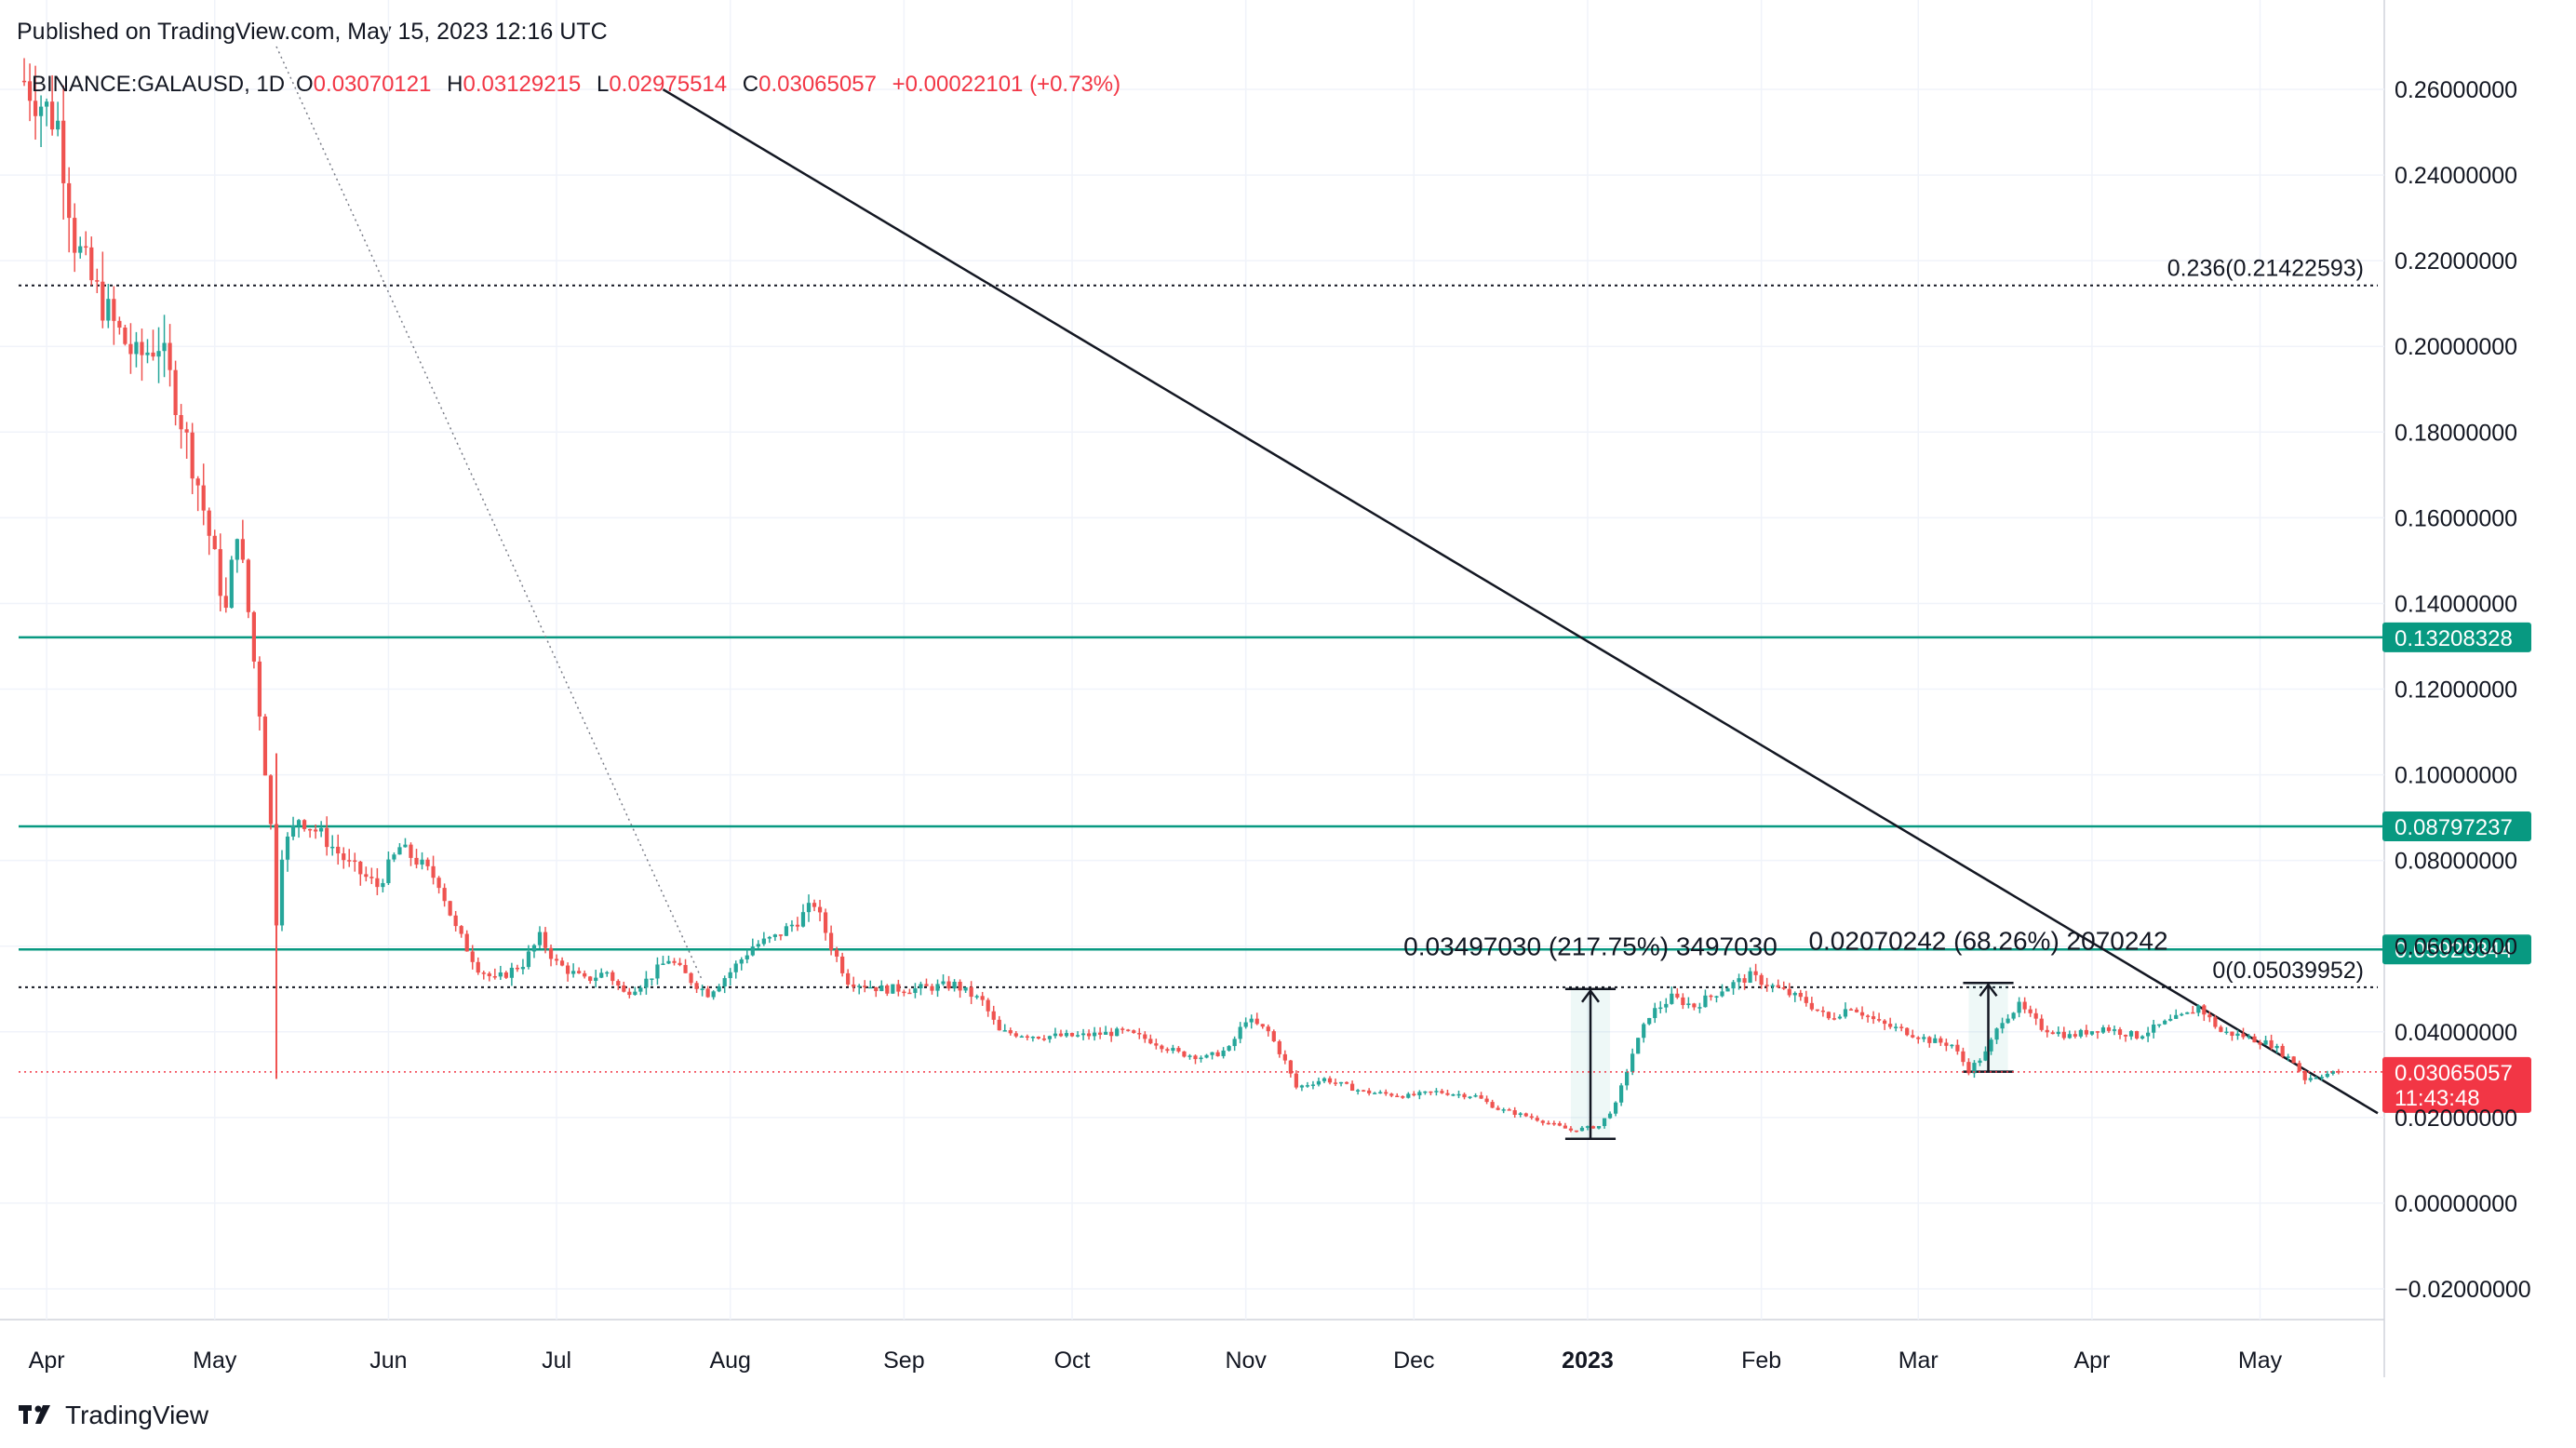 This screenshot has width=2576, height=1448. What do you see at coordinates (2456, 433) in the screenshot?
I see `y-tick-label: 0.18000000` at bounding box center [2456, 433].